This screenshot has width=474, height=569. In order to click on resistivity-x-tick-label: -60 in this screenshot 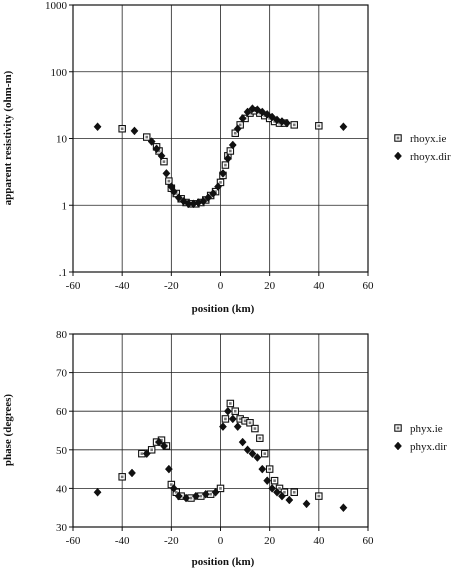, I will do `click(73, 286)`.